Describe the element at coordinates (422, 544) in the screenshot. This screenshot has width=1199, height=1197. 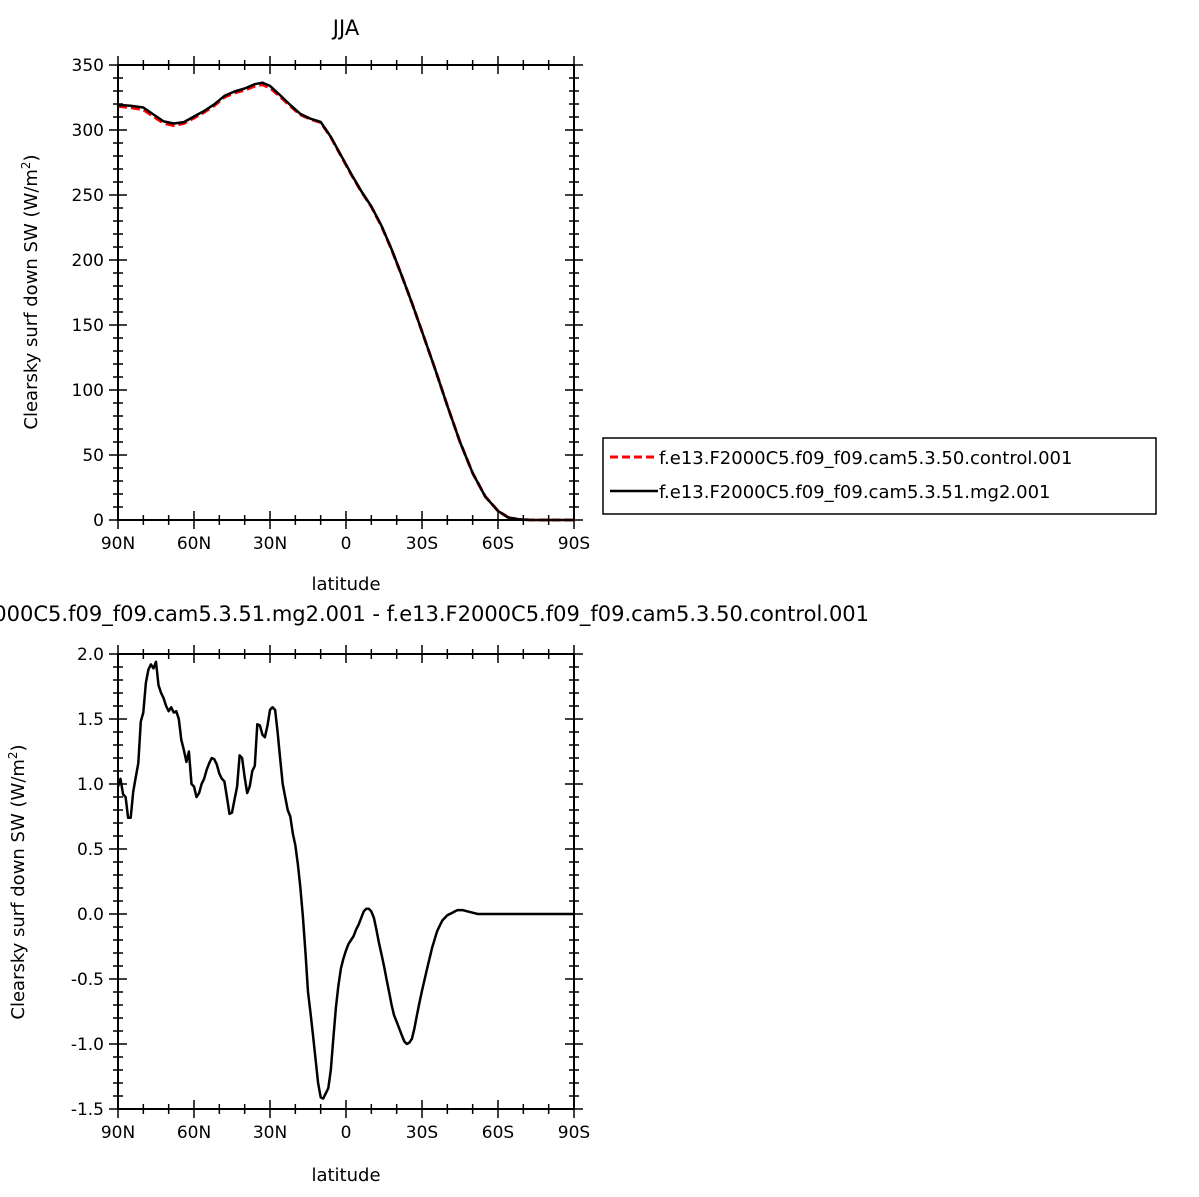
I see `top-x-tick-label: 30S` at that location.